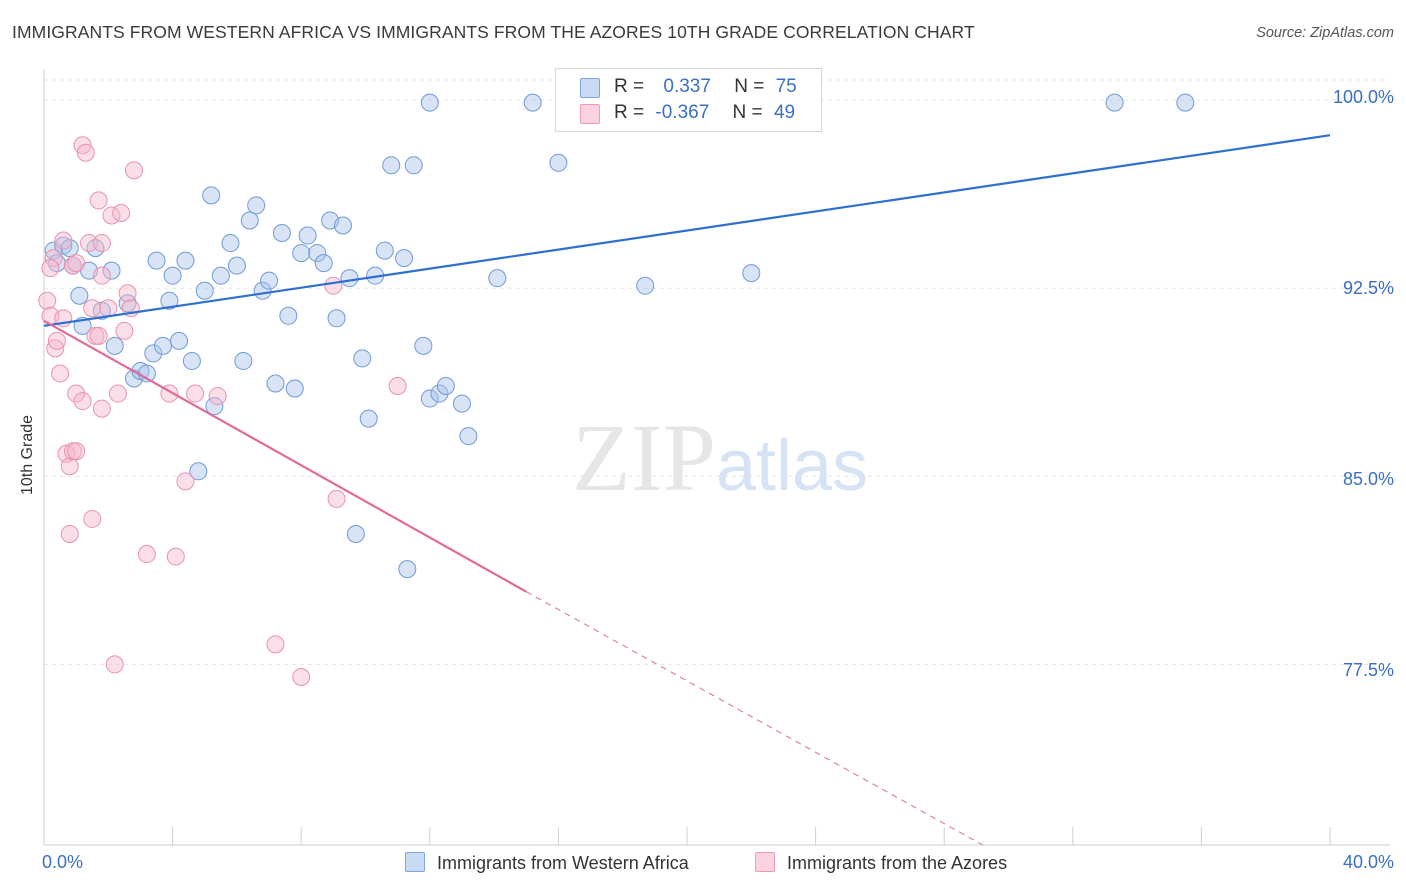 This screenshot has width=1406, height=892. What do you see at coordinates (897, 863) in the screenshot?
I see `legend-label-azores: Immigrants from the Azores` at bounding box center [897, 863].